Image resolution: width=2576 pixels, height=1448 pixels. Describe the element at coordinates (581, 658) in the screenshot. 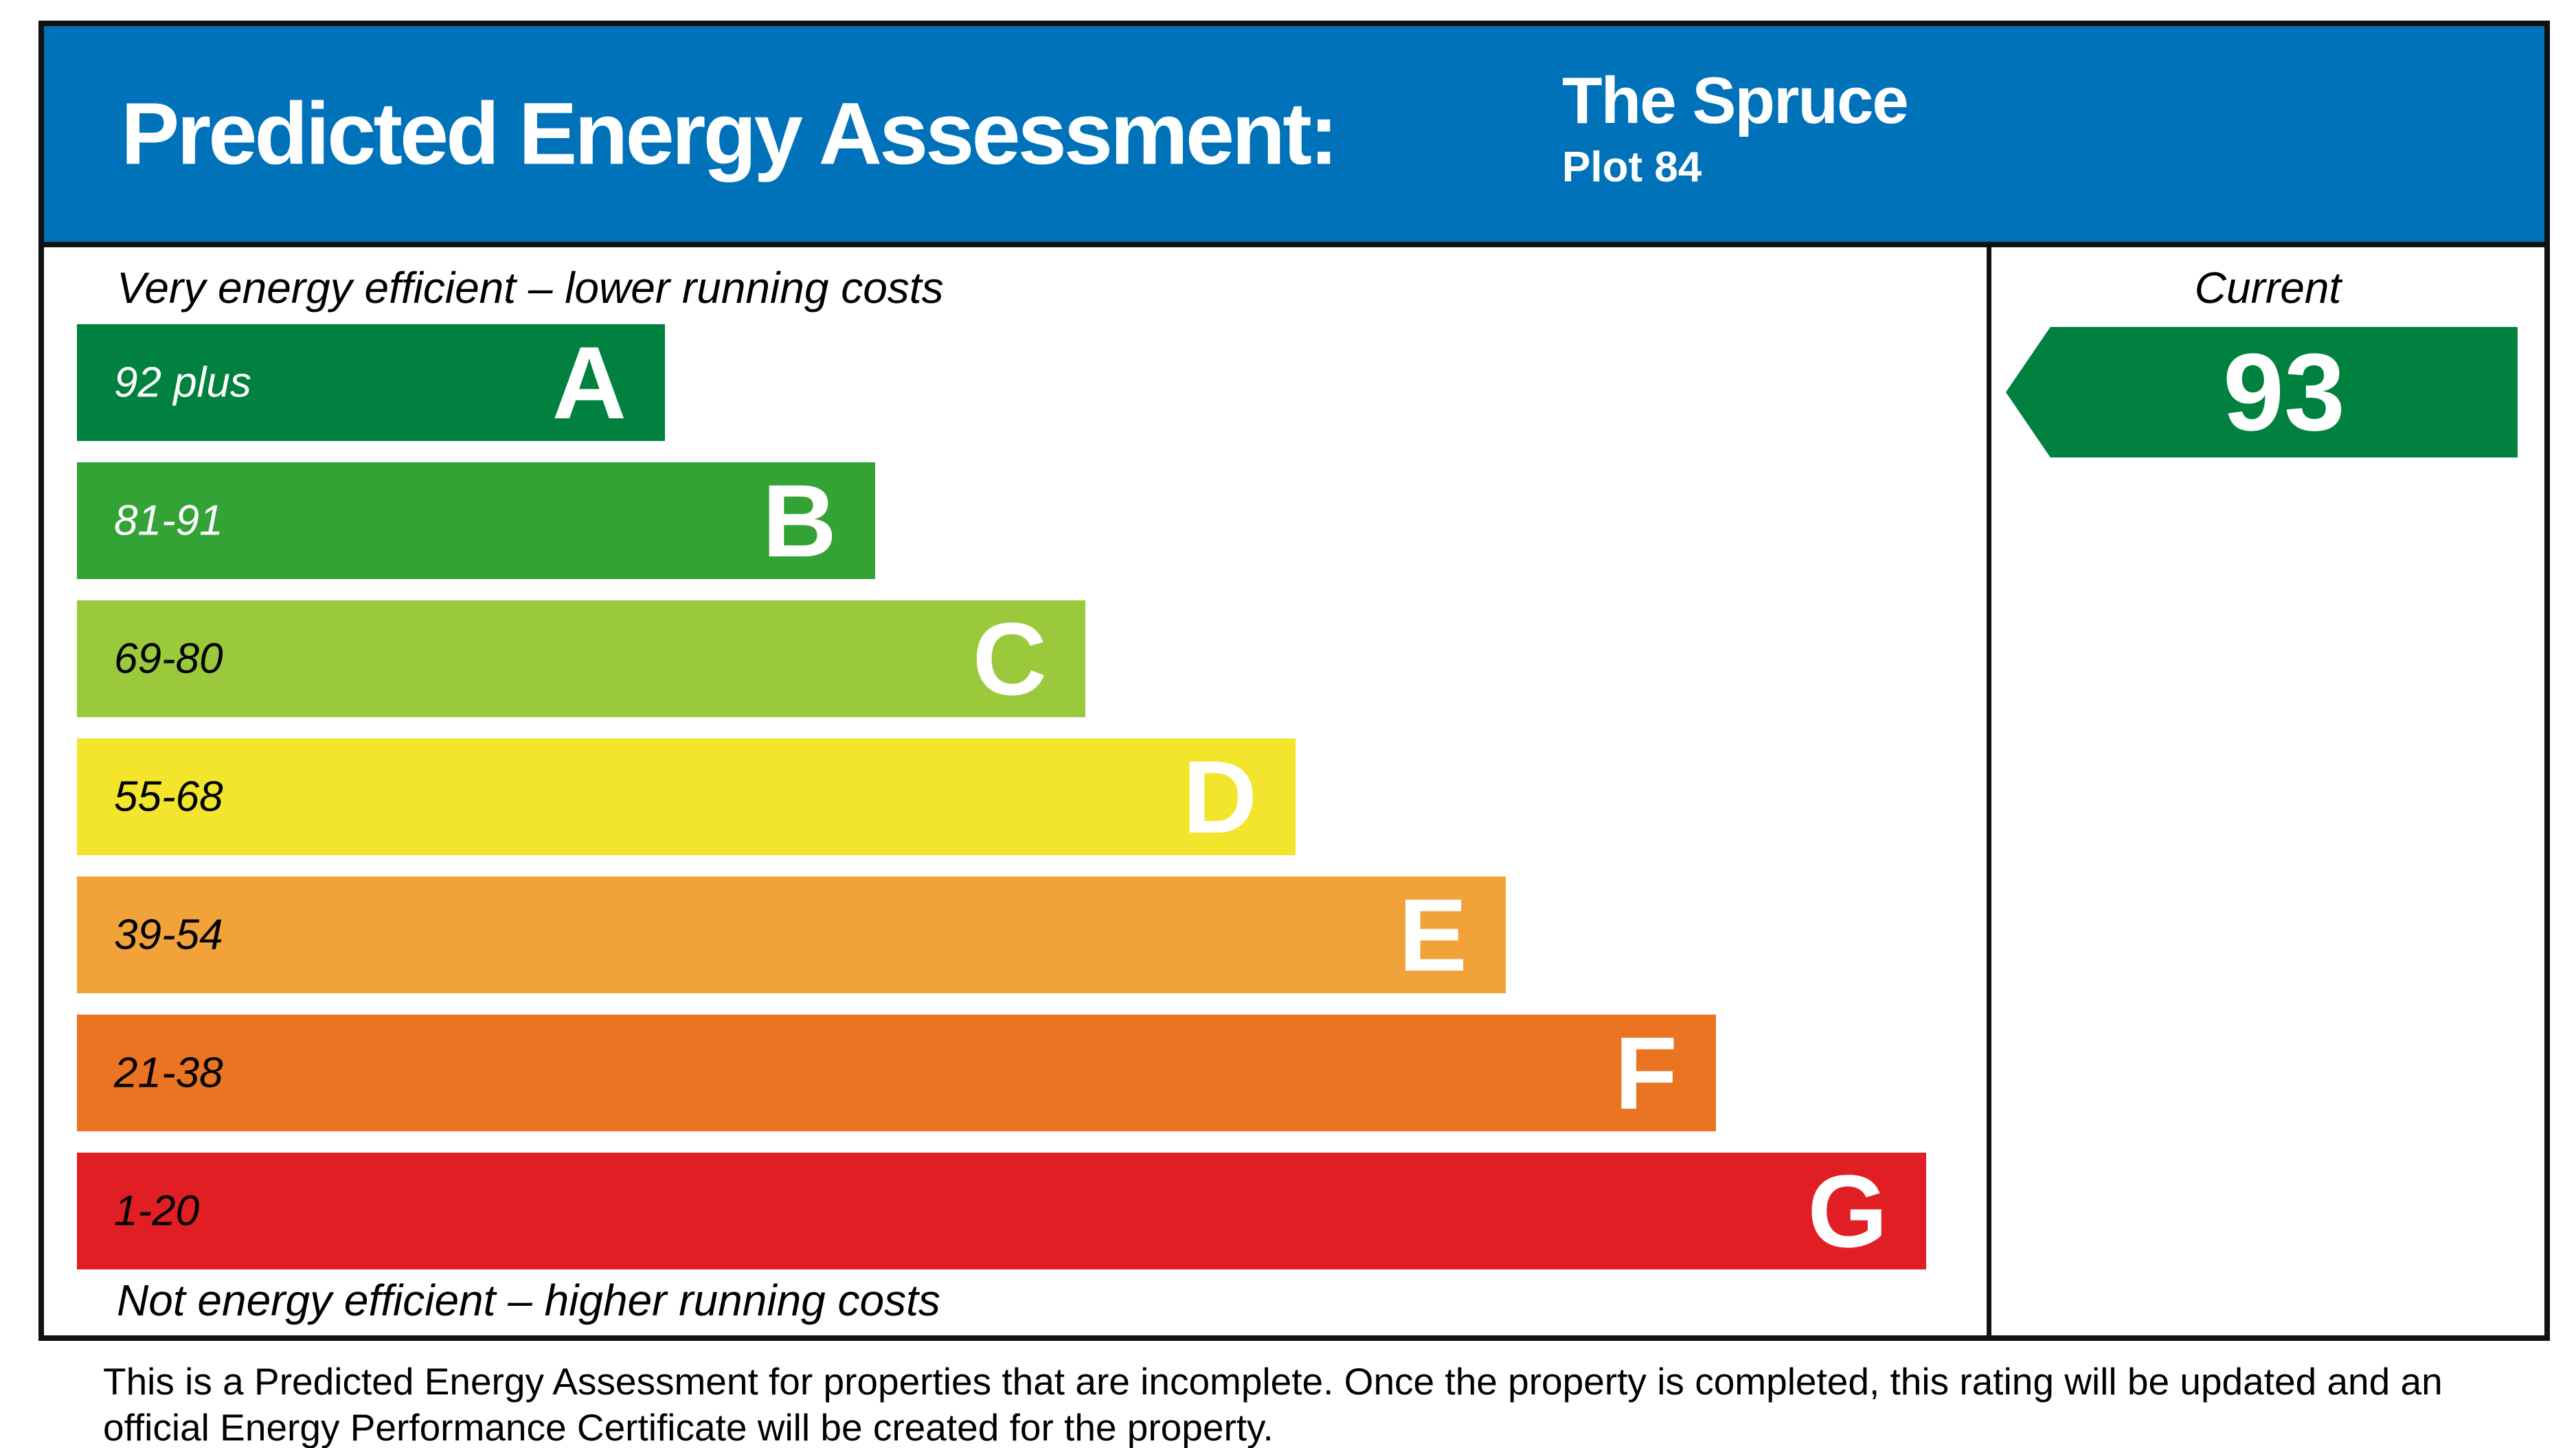

I see `band-row-c: 69-80 C` at that location.